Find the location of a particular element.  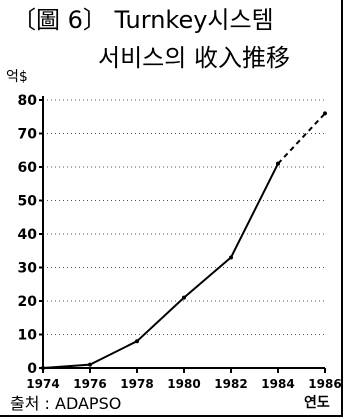

y-tick-label: 80 is located at coordinates (28, 101).